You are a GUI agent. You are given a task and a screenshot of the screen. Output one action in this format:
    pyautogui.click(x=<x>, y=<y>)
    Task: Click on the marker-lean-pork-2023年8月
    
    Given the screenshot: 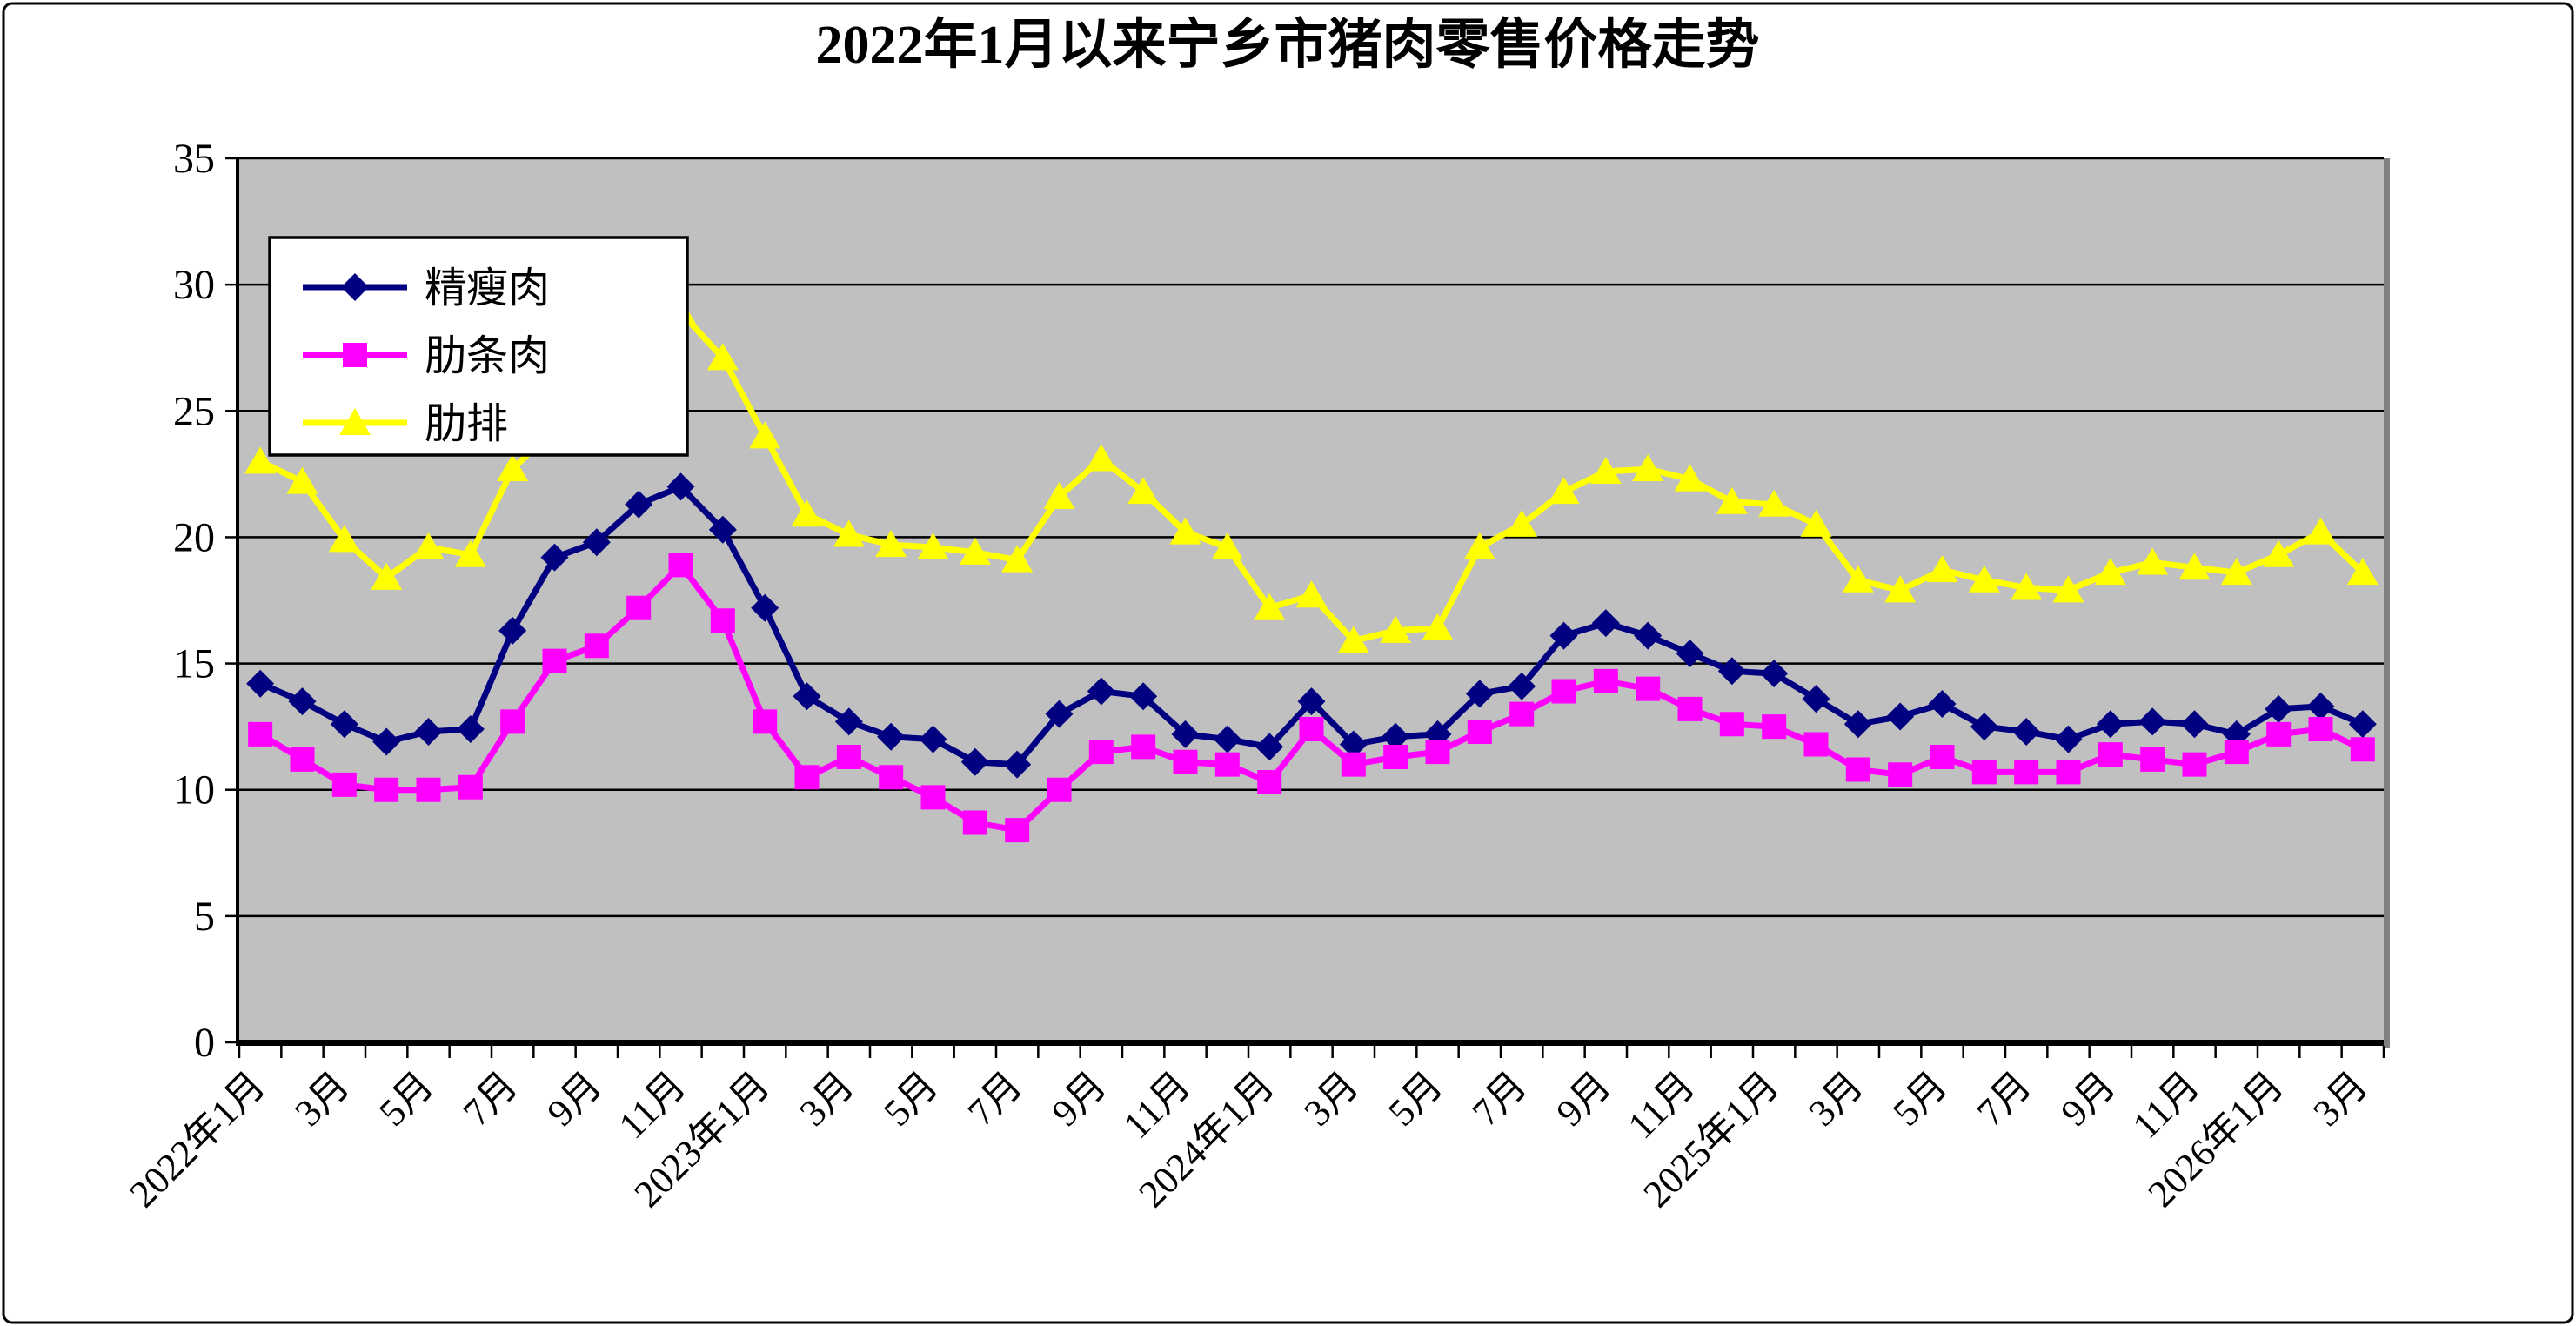 What is the action you would take?
    pyautogui.click(x=1059, y=714)
    